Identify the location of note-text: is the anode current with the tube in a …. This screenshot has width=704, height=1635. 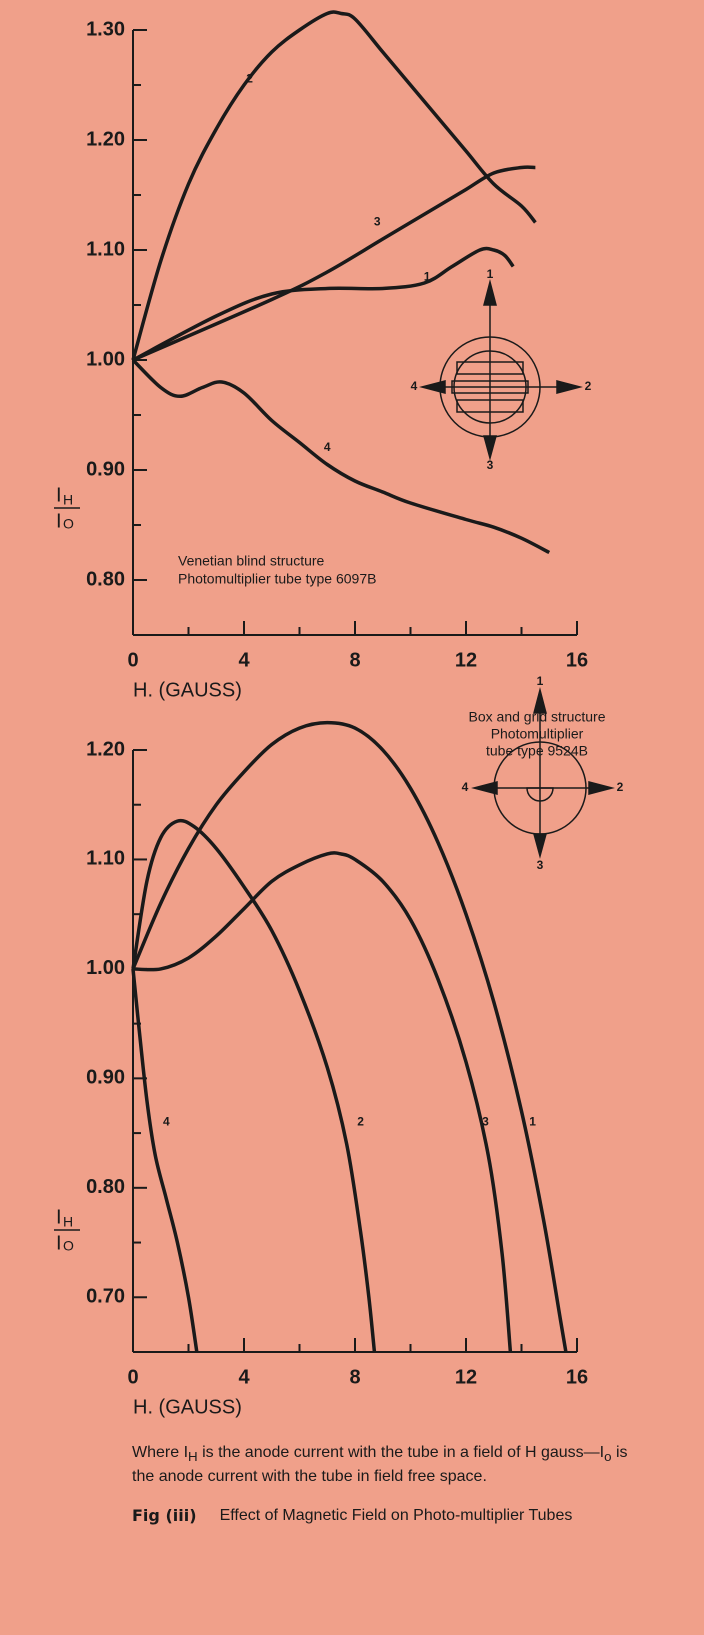
(401, 1452).